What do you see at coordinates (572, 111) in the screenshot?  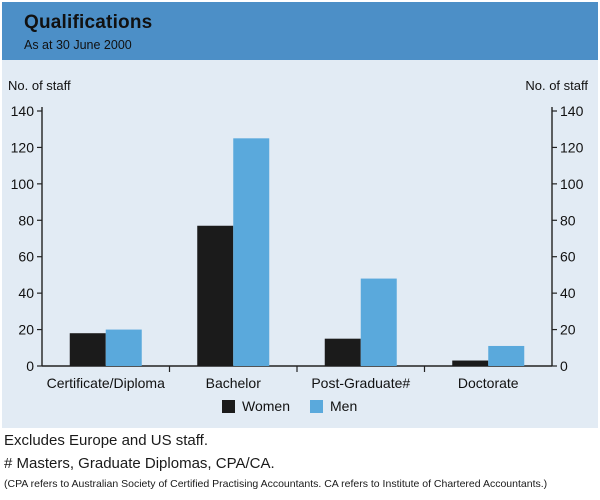 I see `y-tick-label-right: 140` at bounding box center [572, 111].